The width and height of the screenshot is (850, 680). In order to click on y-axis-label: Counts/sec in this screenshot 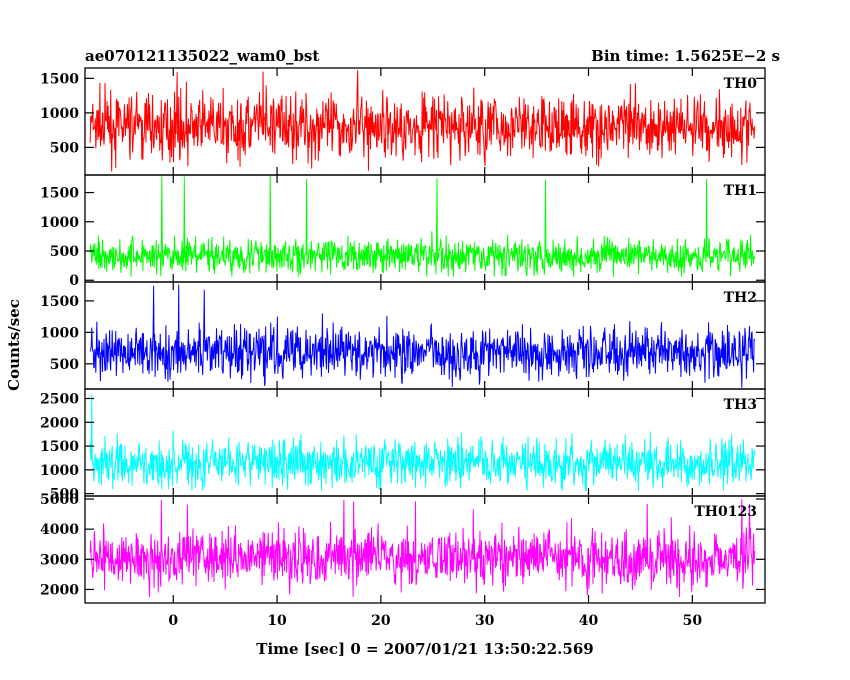, I will do `click(14, 345)`.